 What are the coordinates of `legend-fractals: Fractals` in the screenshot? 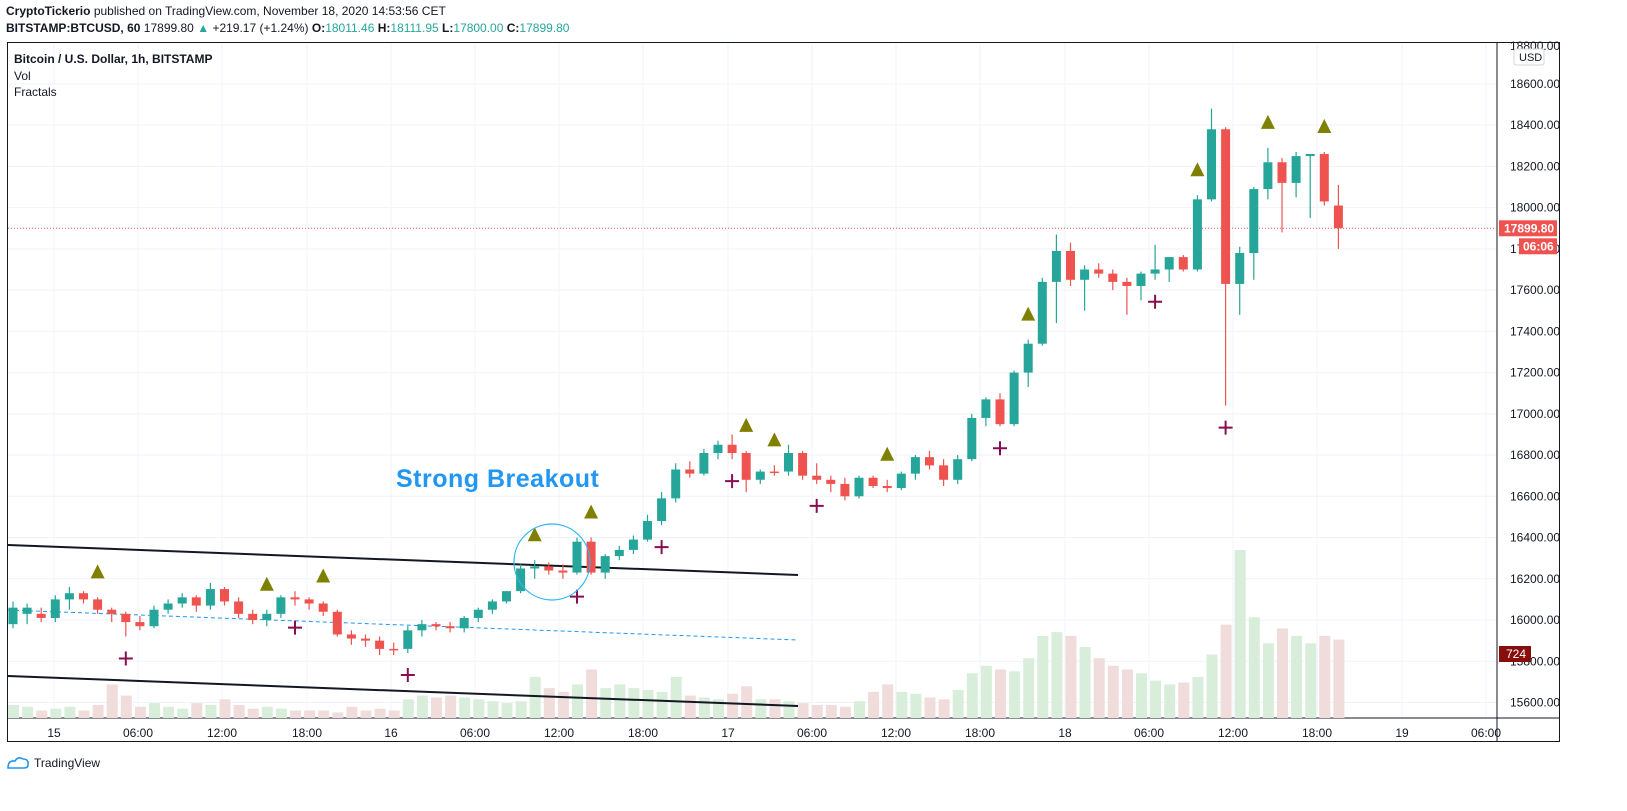 It's located at (35, 92).